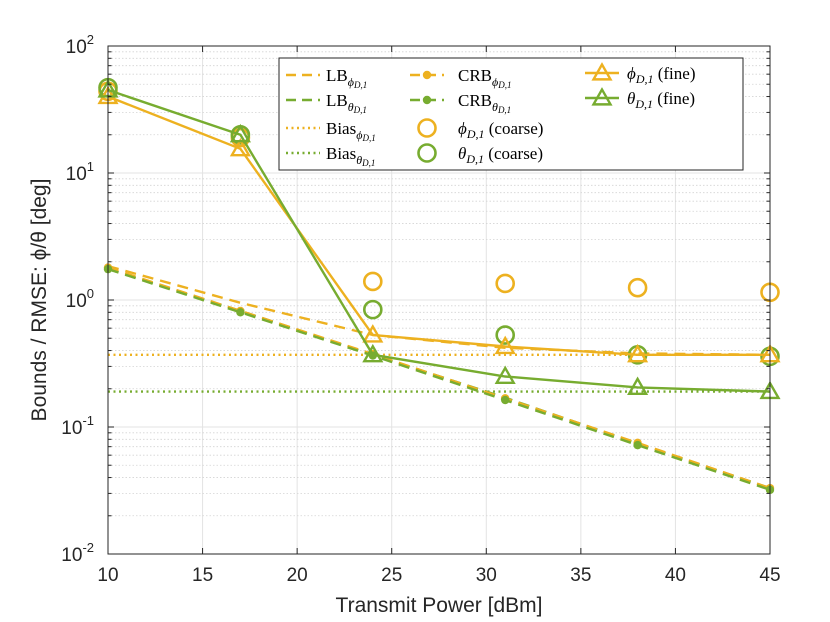 Image resolution: width=830 pixels, height=622 pixels. What do you see at coordinates (80, 299) in the screenshot?
I see `y-tick-label: 10⁰` at bounding box center [80, 299].